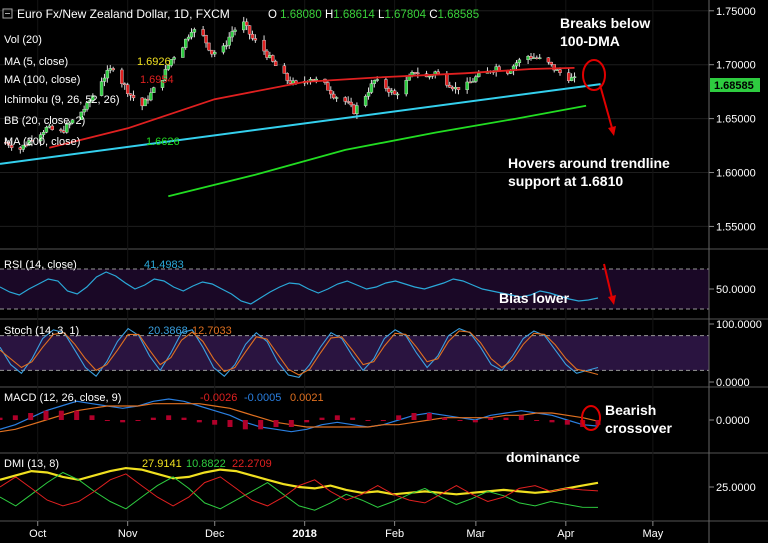  What do you see at coordinates (40, 265) in the screenshot?
I see `legend-rsi: RSI (14, close)` at bounding box center [40, 265].